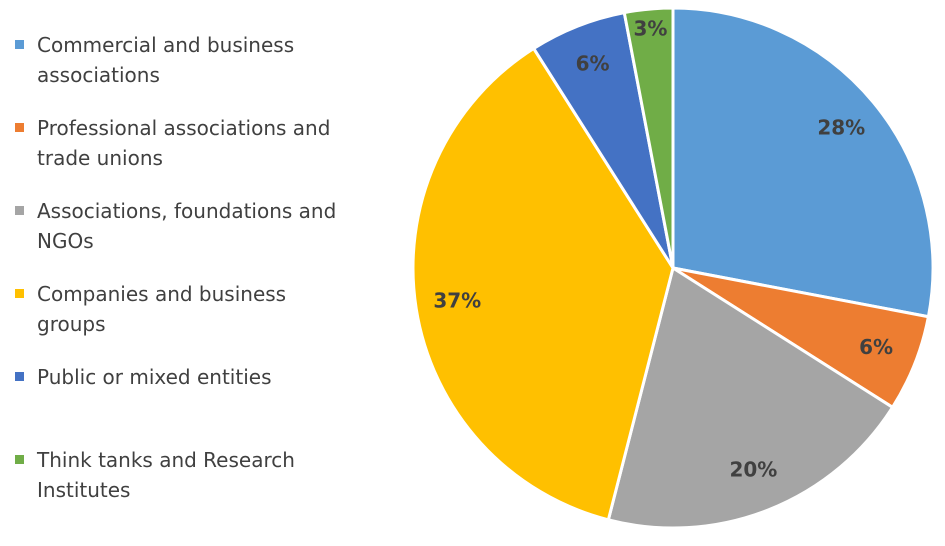  Describe the element at coordinates (154, 377) in the screenshot. I see `legend-label: Public or mixed entities` at that location.